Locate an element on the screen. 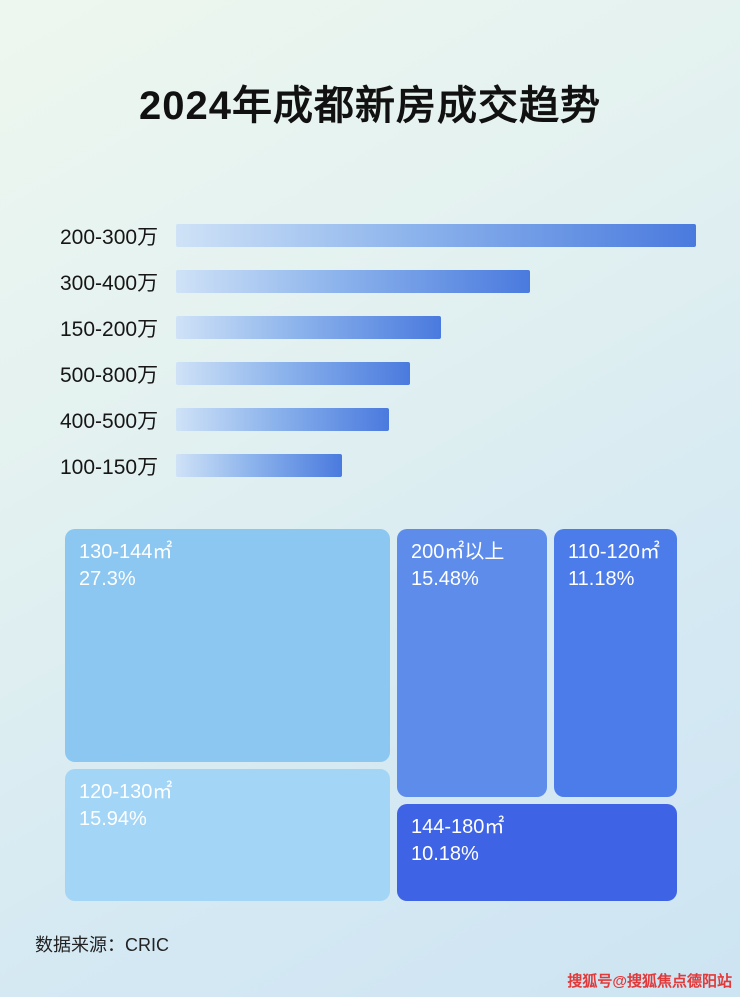 Image resolution: width=740 pixels, height=997 pixels. watermark: 搜狐号@搜狐焦点德阳站 is located at coordinates (649, 981).